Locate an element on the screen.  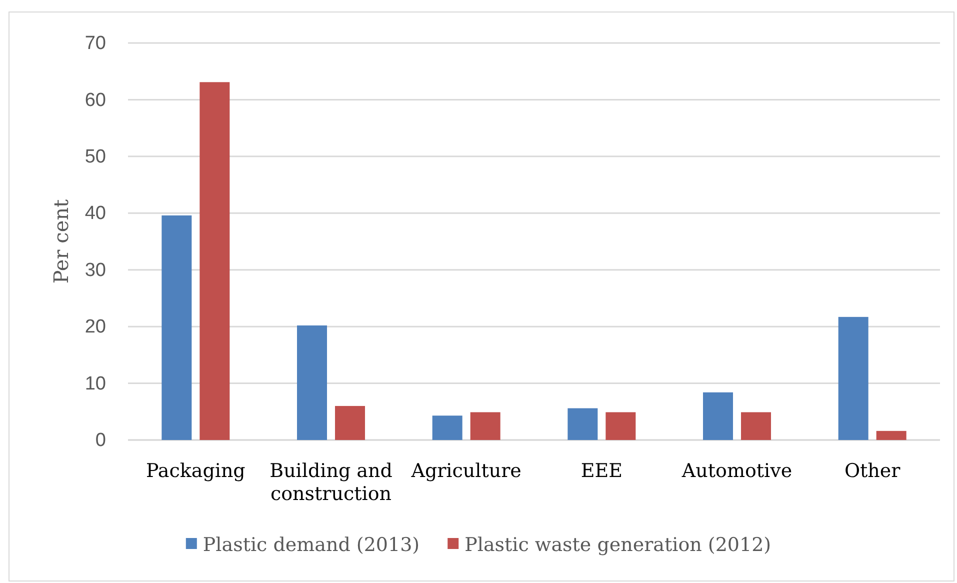
y-tick-label: 50 is located at coordinates (95, 157).